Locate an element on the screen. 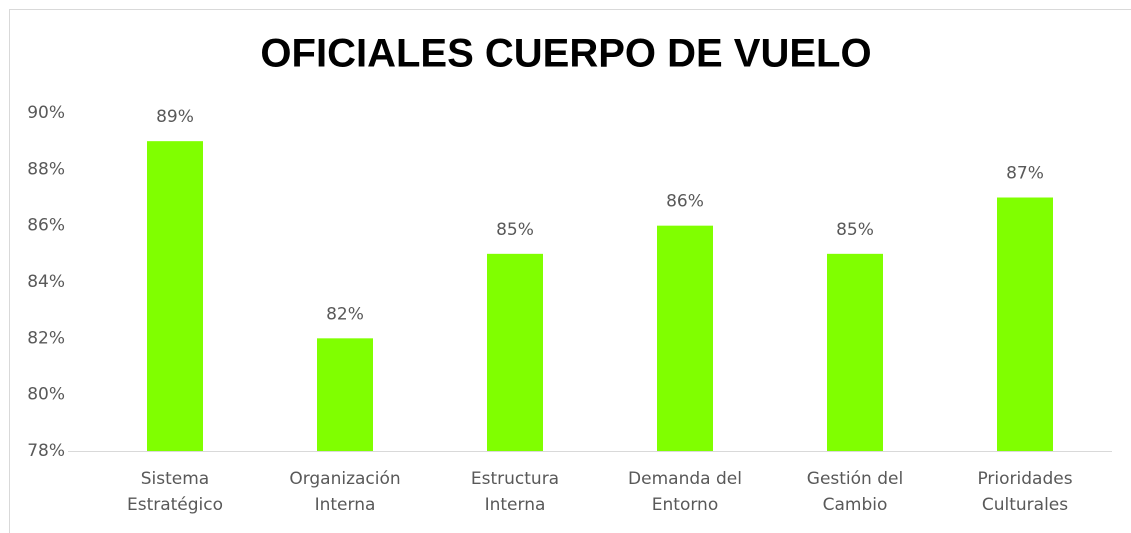  y-tick-label: 90% is located at coordinates (46, 113).